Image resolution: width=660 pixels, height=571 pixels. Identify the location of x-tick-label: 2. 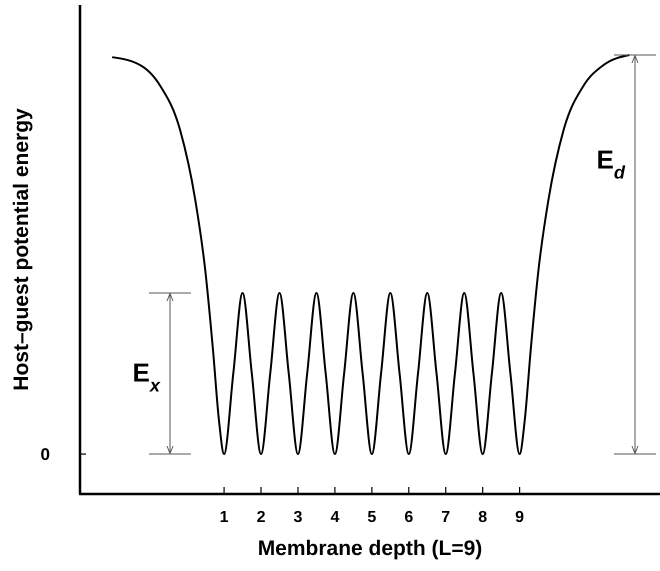
(261, 517).